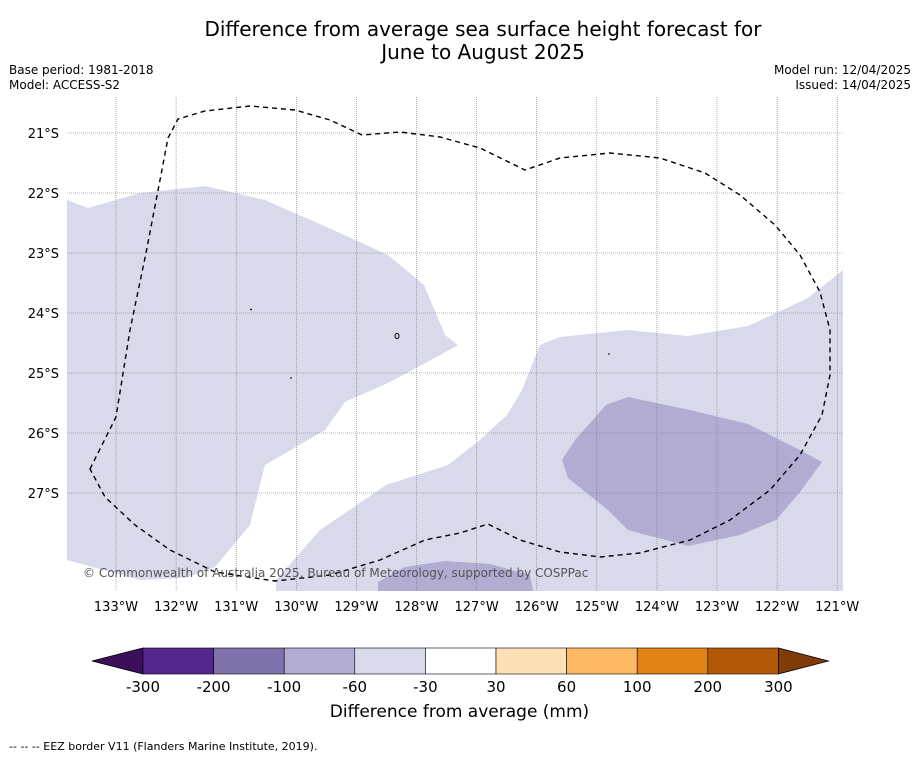 The width and height of the screenshot is (919, 758). What do you see at coordinates (717, 607) in the screenshot?
I see `longitude-label: 123°W` at bounding box center [717, 607].